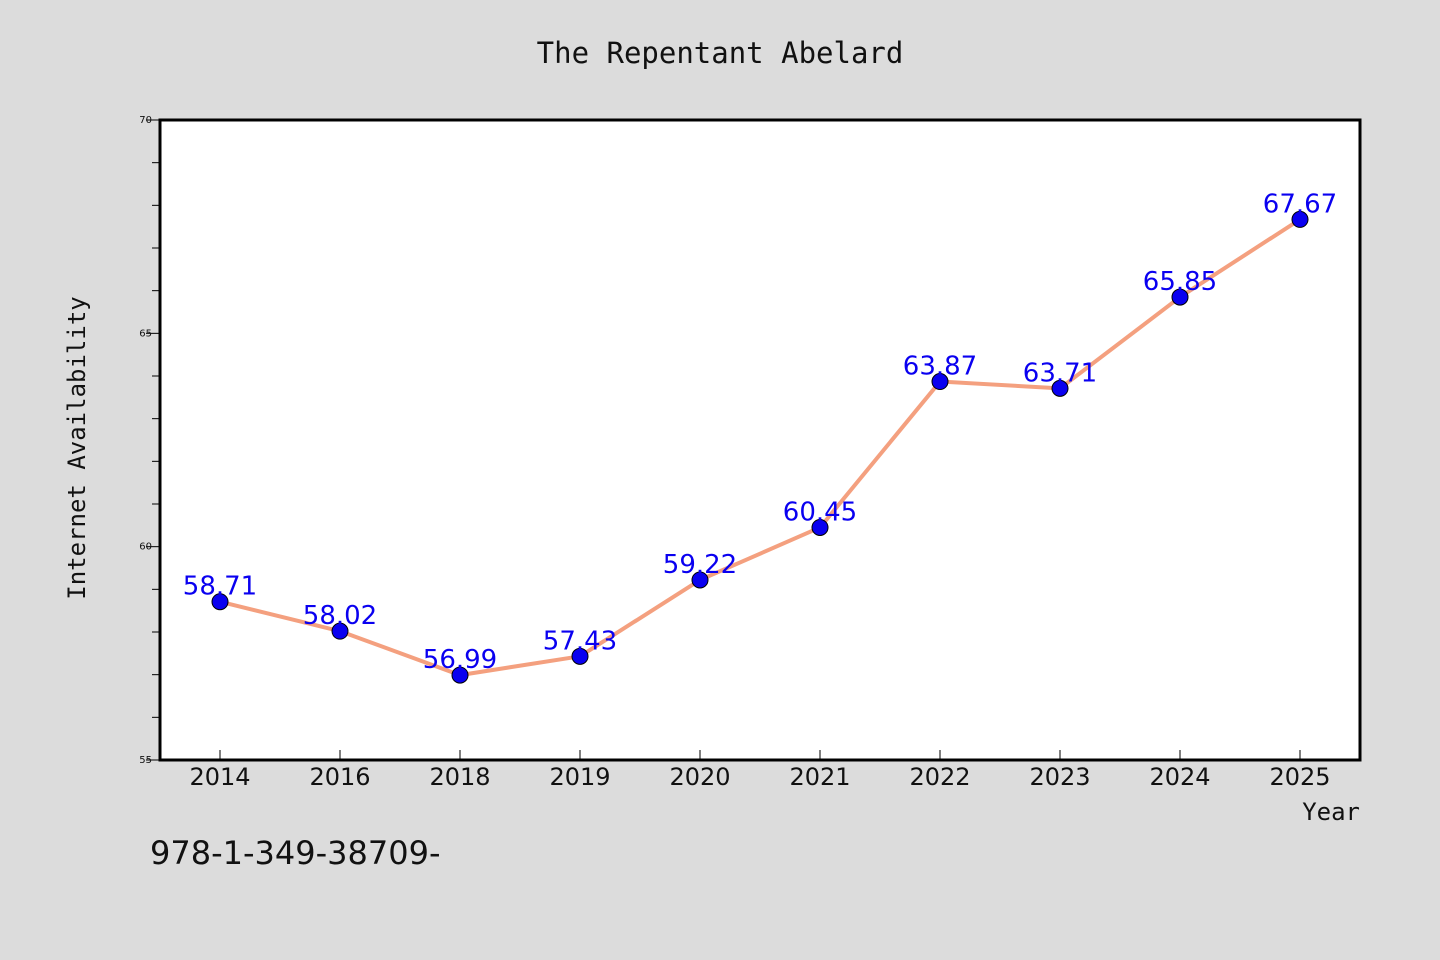  I want to click on x-tick-label: 2018, so click(459, 777).